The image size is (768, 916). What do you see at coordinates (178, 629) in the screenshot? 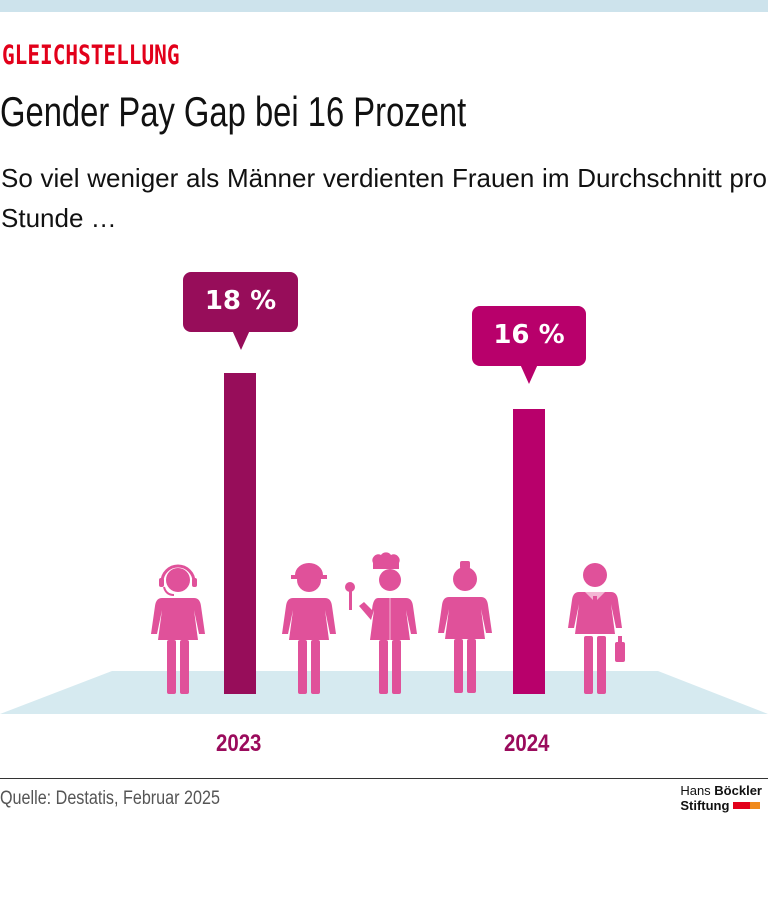
I see `headset-worker-figure-icon` at bounding box center [178, 629].